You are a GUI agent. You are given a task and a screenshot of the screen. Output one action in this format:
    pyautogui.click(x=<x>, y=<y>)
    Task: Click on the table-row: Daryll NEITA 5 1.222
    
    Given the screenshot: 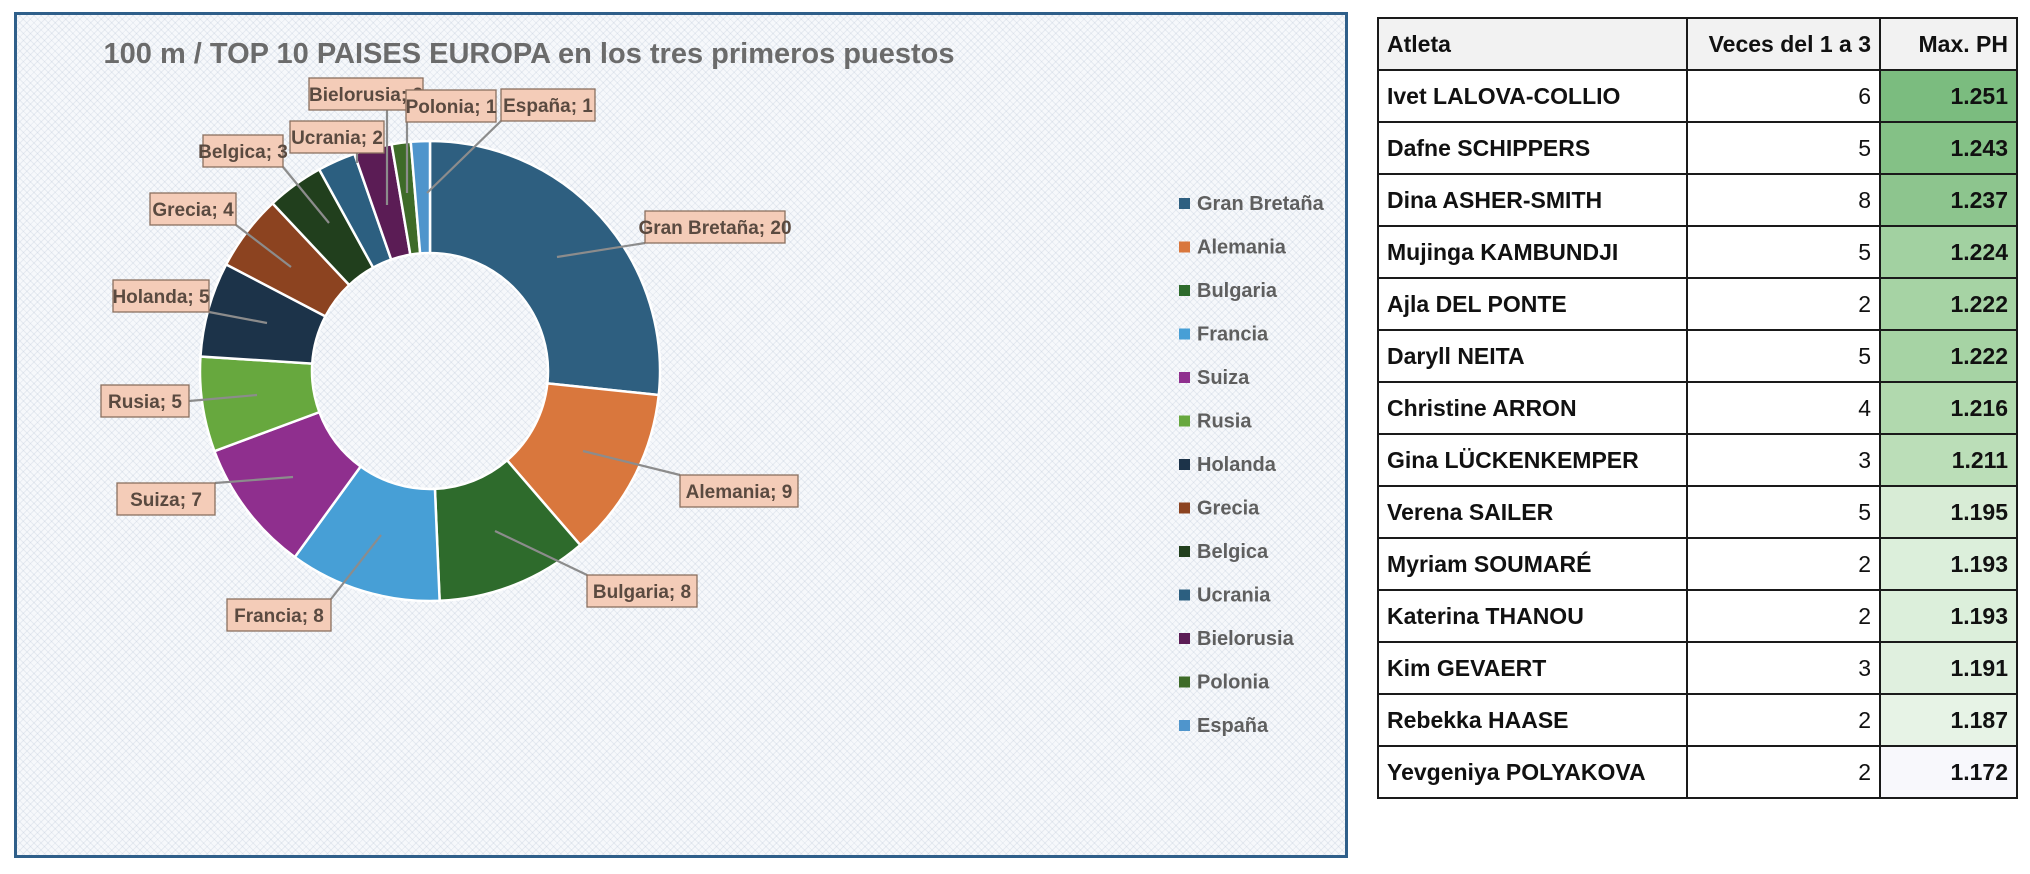 What is the action you would take?
    pyautogui.click(x=1697, y=356)
    